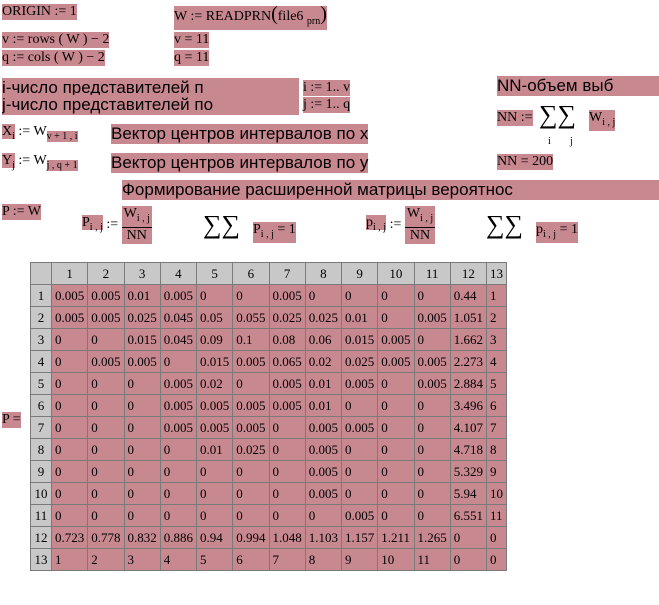  Describe the element at coordinates (240, 163) in the screenshot. I see `vector-y-description: Вектор центров интервалов по y` at that location.